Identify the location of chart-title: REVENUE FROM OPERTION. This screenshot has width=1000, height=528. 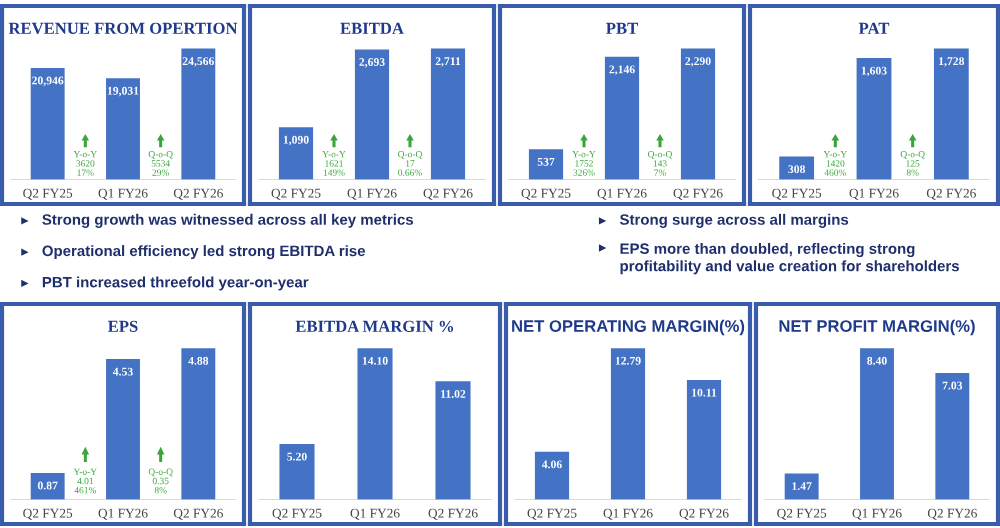
(123, 28).